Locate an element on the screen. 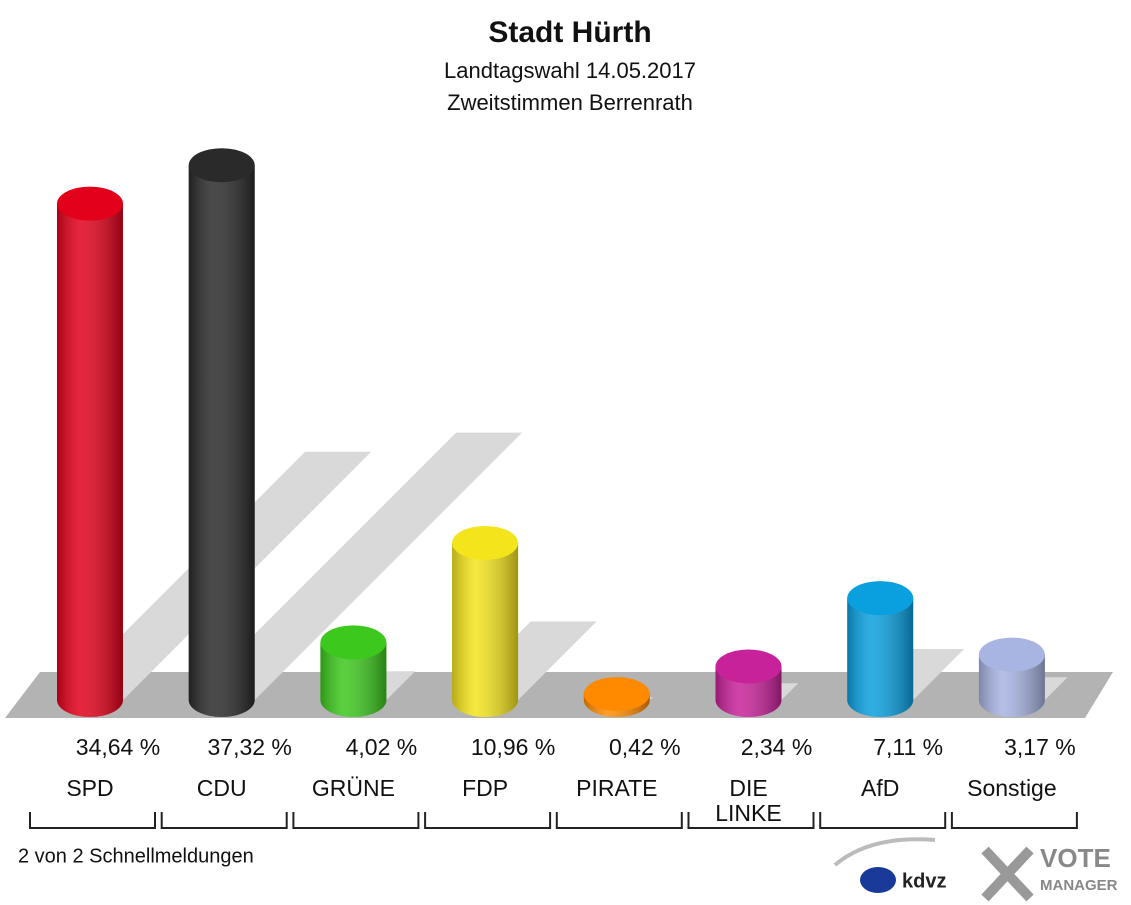 The image size is (1131, 905). x-tick-label-box: DIE LINKE is located at coordinates (748, 801).